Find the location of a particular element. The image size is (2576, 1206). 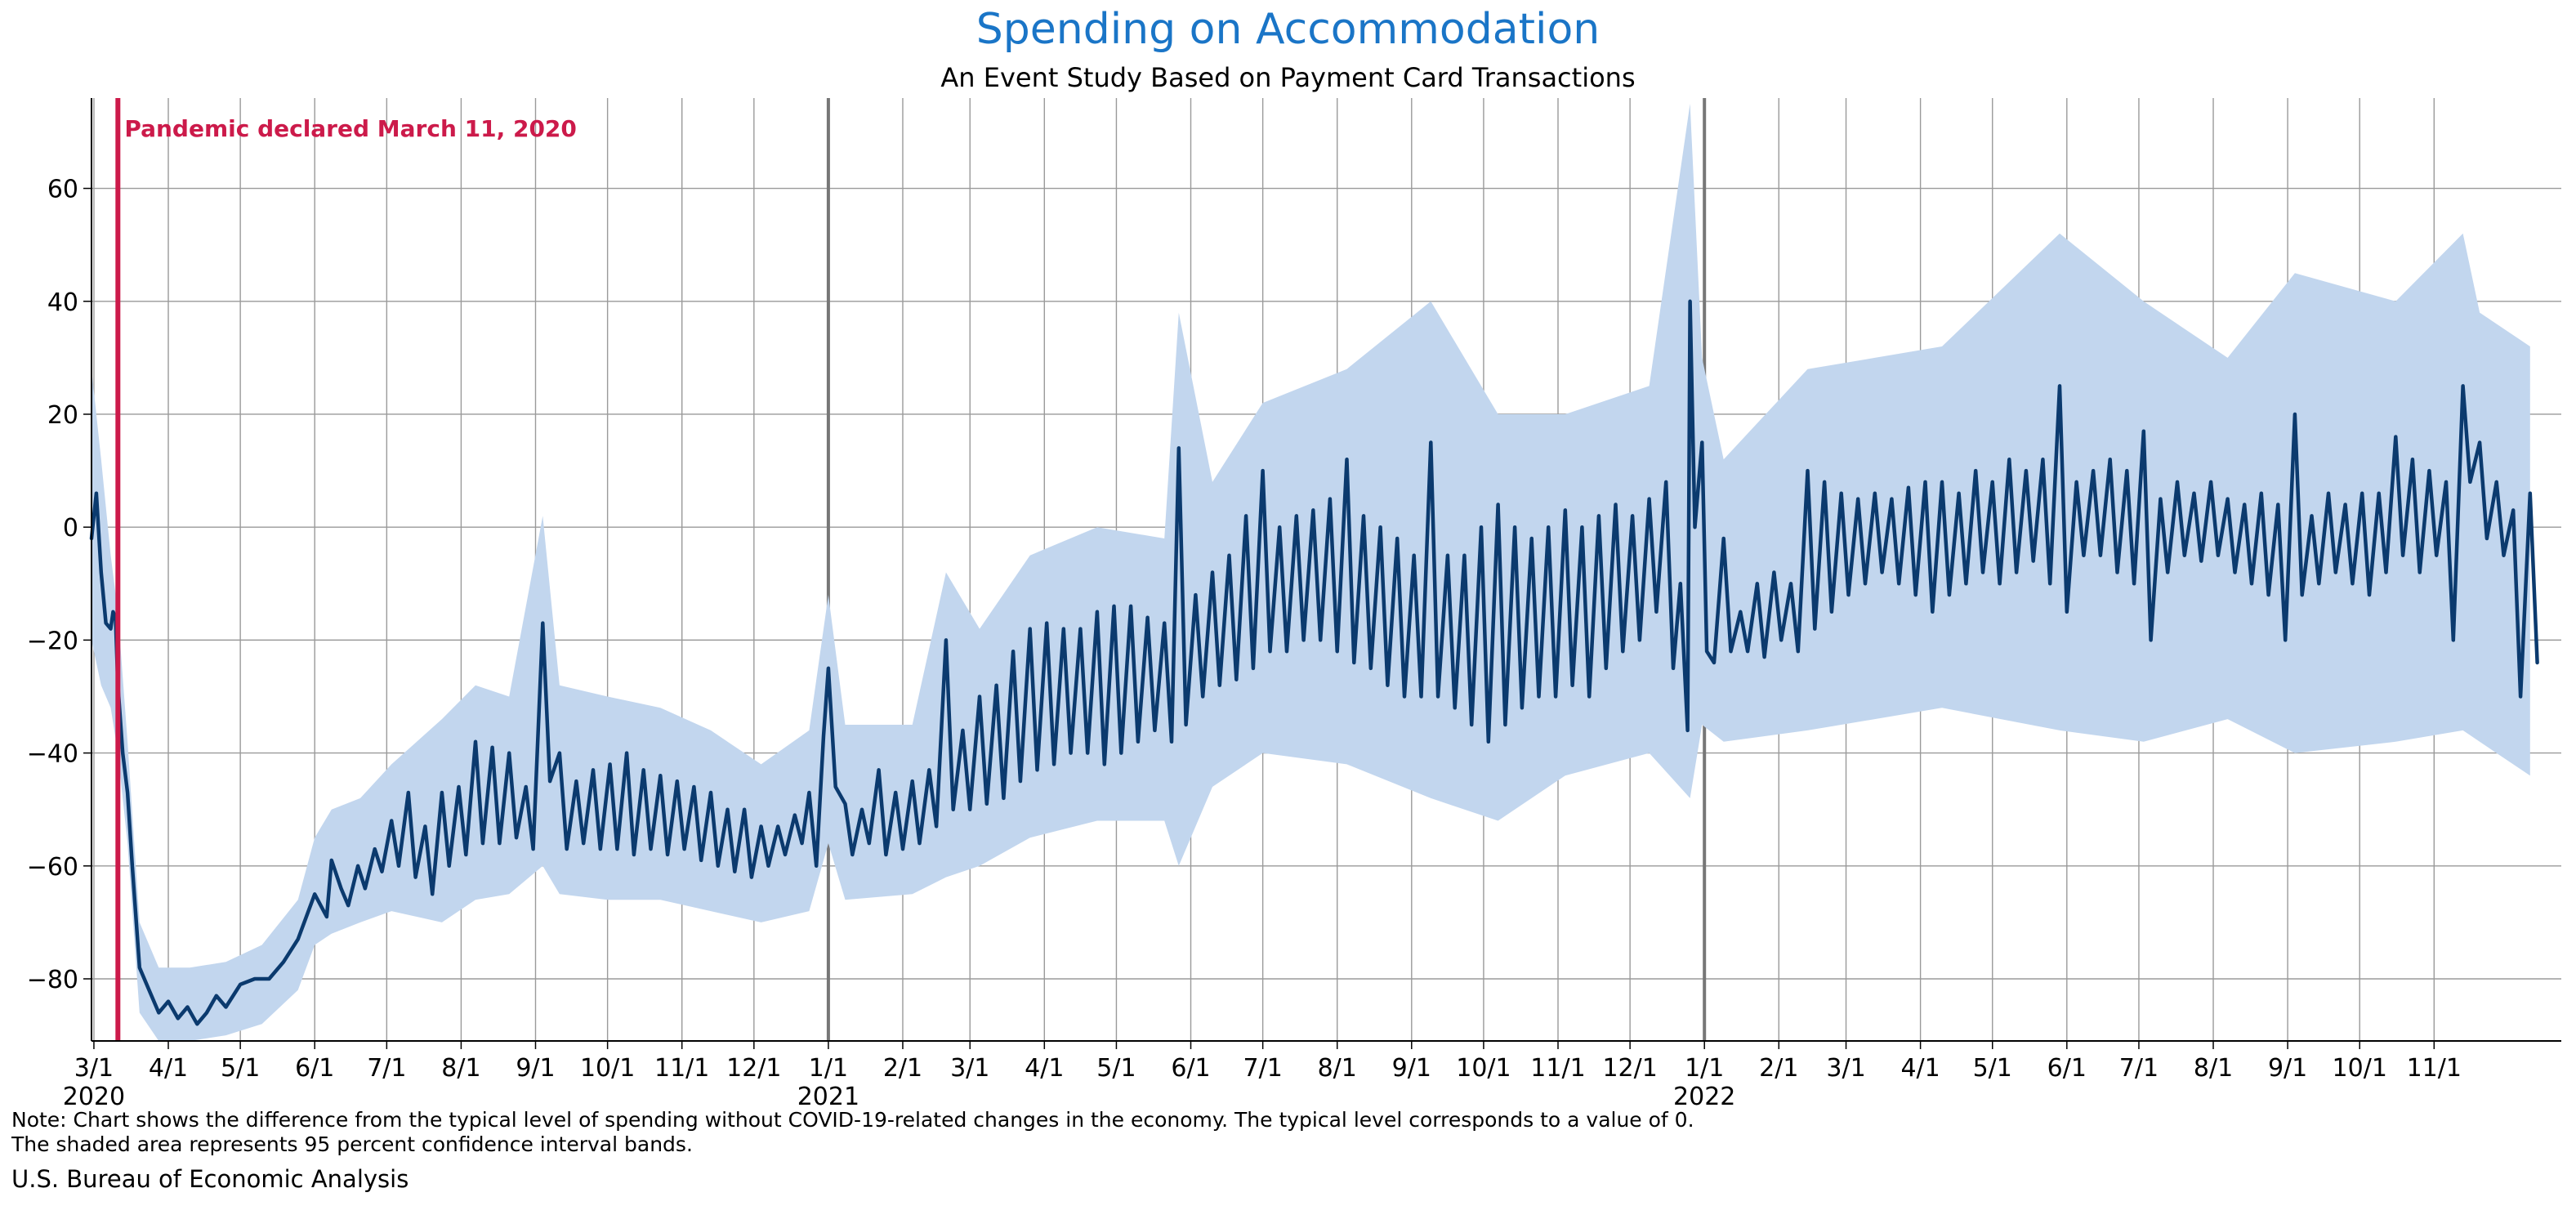

y-tick-labels: −80 −60 −40 −20 0 20 40 60 is located at coordinates (53, 585).